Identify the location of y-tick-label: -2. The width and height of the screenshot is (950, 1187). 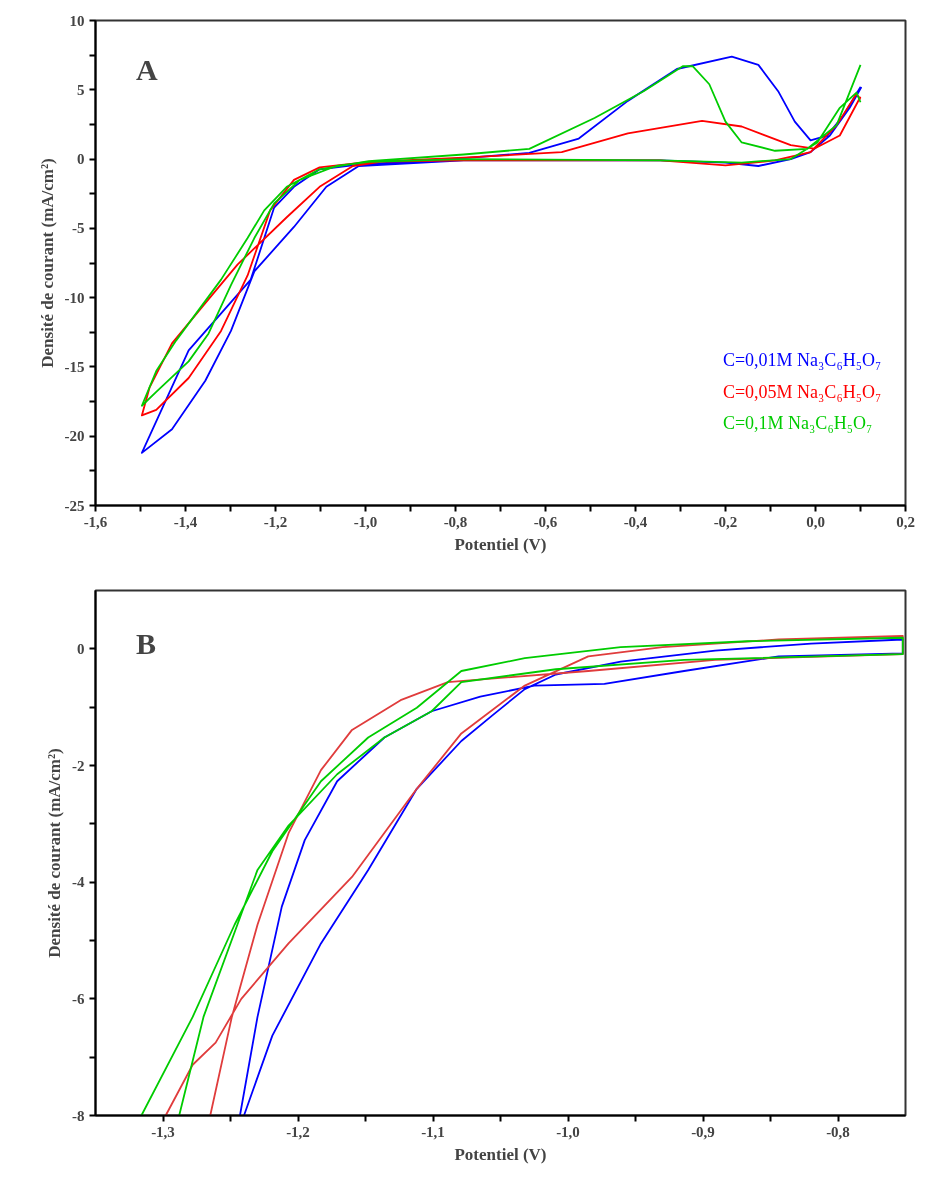
(78, 765).